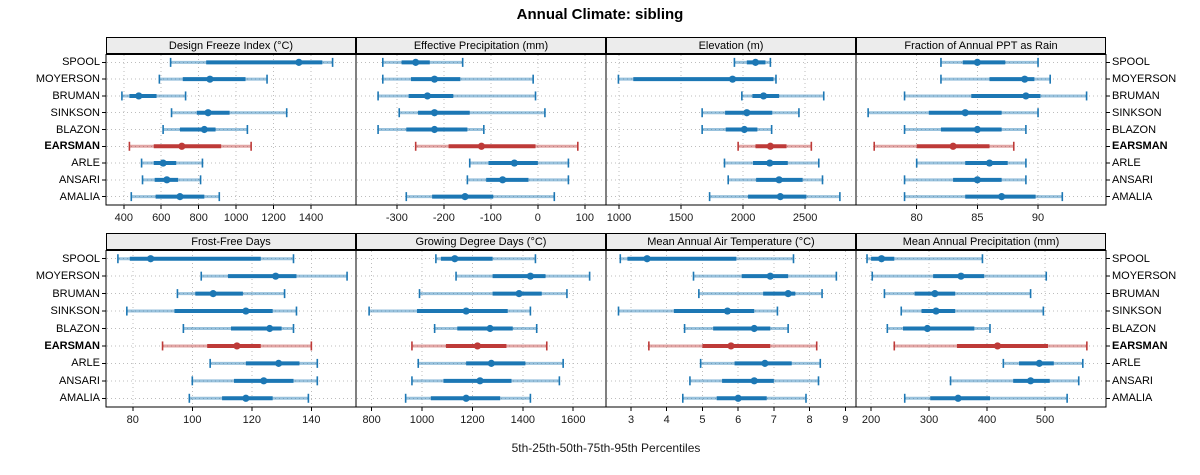 Image resolution: width=1200 pixels, height=475 pixels. I want to click on x-tick-label: 1000, so click(422, 420).